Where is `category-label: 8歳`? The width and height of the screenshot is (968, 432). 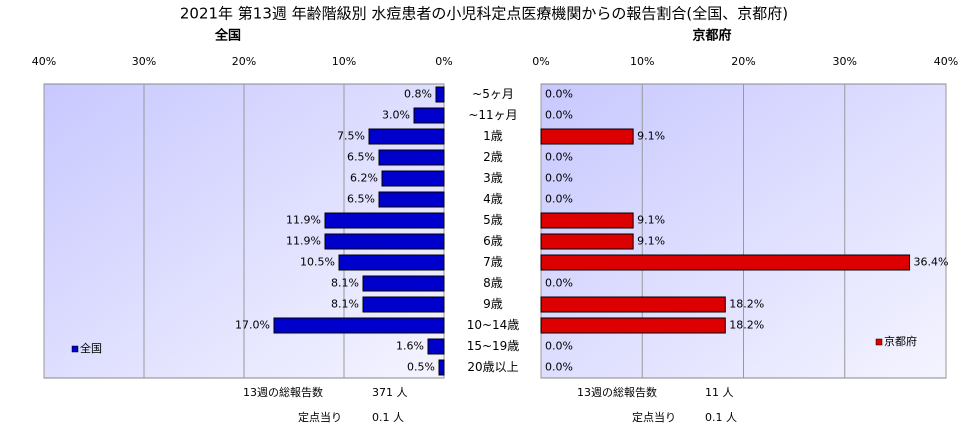 category-label: 8歳 is located at coordinates (493, 283).